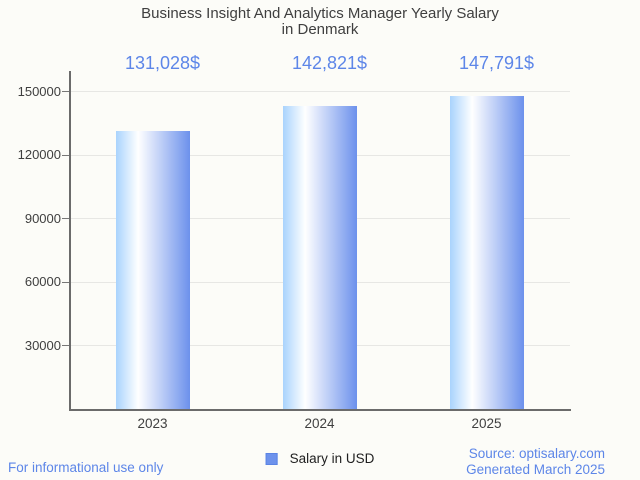  Describe the element at coordinates (42, 218) in the screenshot. I see `y-tick-label: 90000` at that location.